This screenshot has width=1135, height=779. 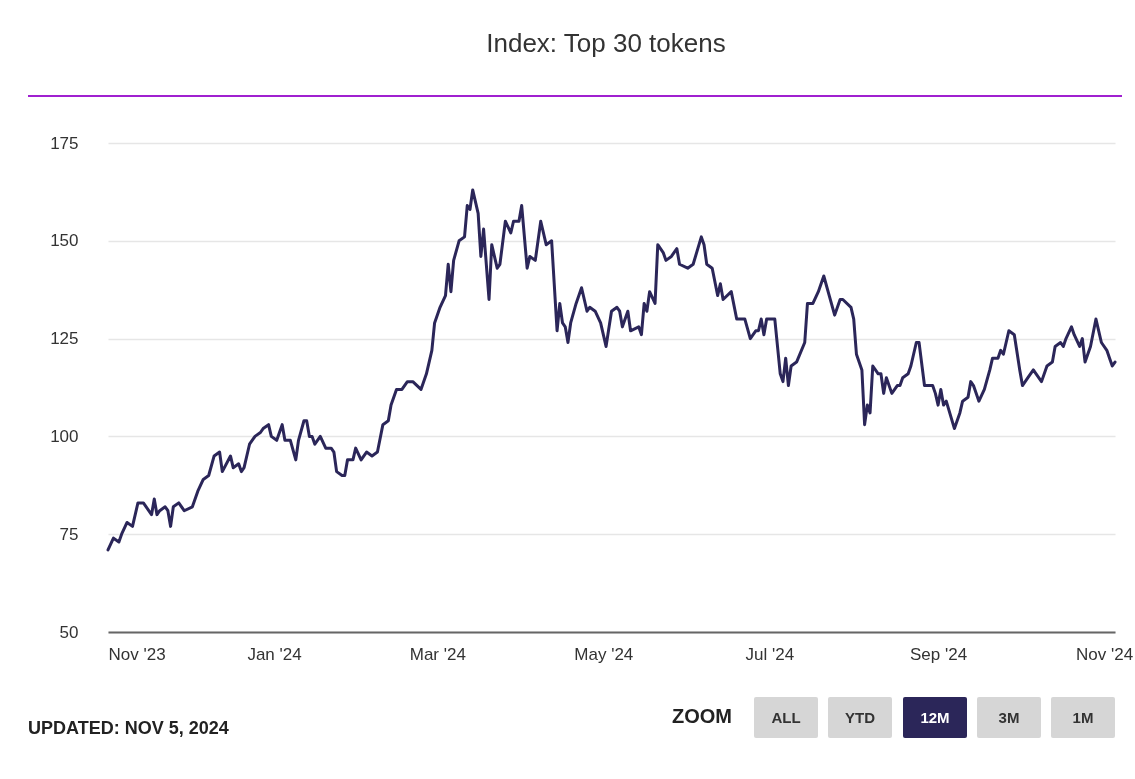 I want to click on text: 3M, so click(x=1009, y=717).